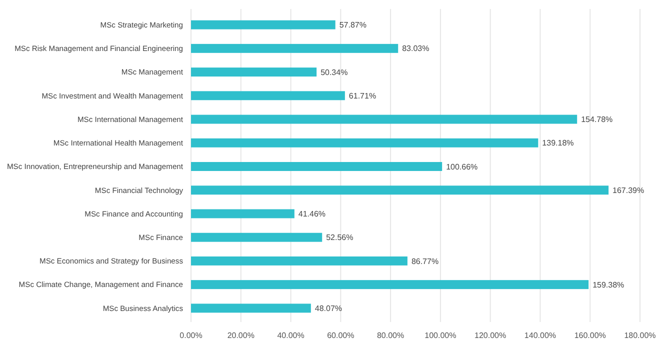  I want to click on data-label: 83.03%, so click(416, 49).